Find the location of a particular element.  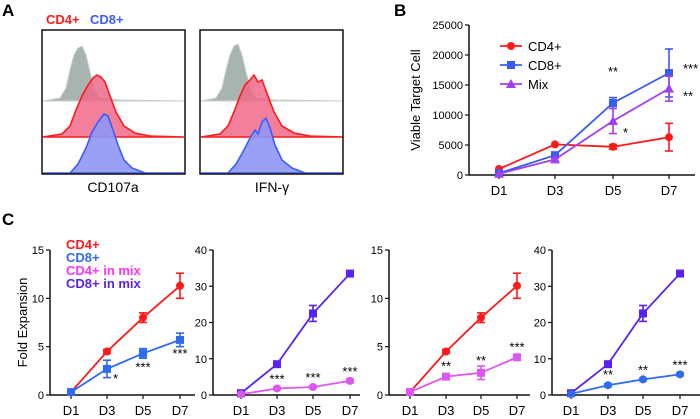

panel-a-legend-cd8: CD8+ is located at coordinates (107, 19).